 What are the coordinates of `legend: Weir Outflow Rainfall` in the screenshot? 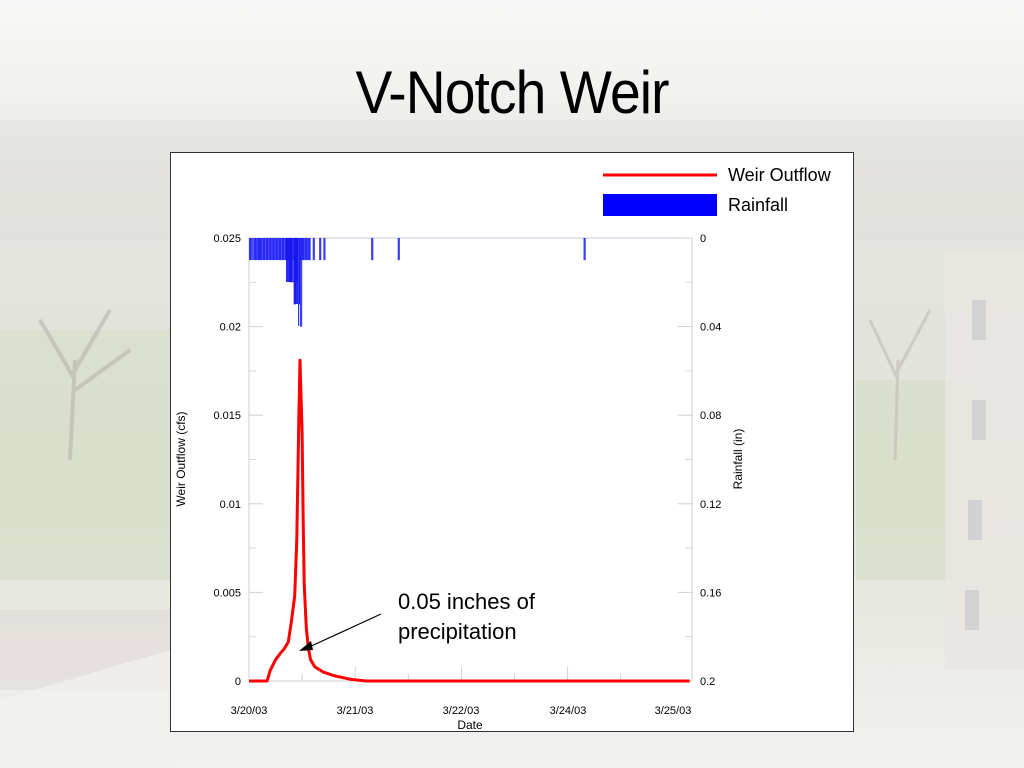 It's located at (717, 190).